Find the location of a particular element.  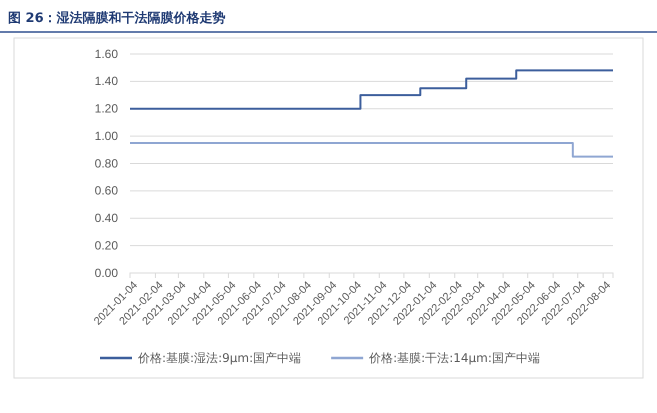

legend-label: 价格:基膜:湿法:9μm:国产中端 is located at coordinates (219, 358).